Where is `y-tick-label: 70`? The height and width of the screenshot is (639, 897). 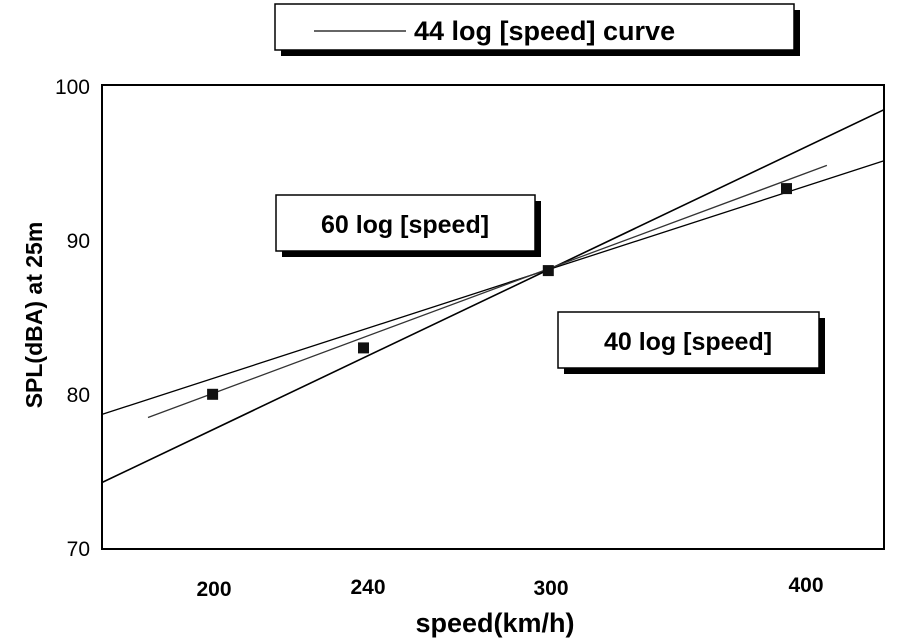 y-tick-label: 70 is located at coordinates (78, 549).